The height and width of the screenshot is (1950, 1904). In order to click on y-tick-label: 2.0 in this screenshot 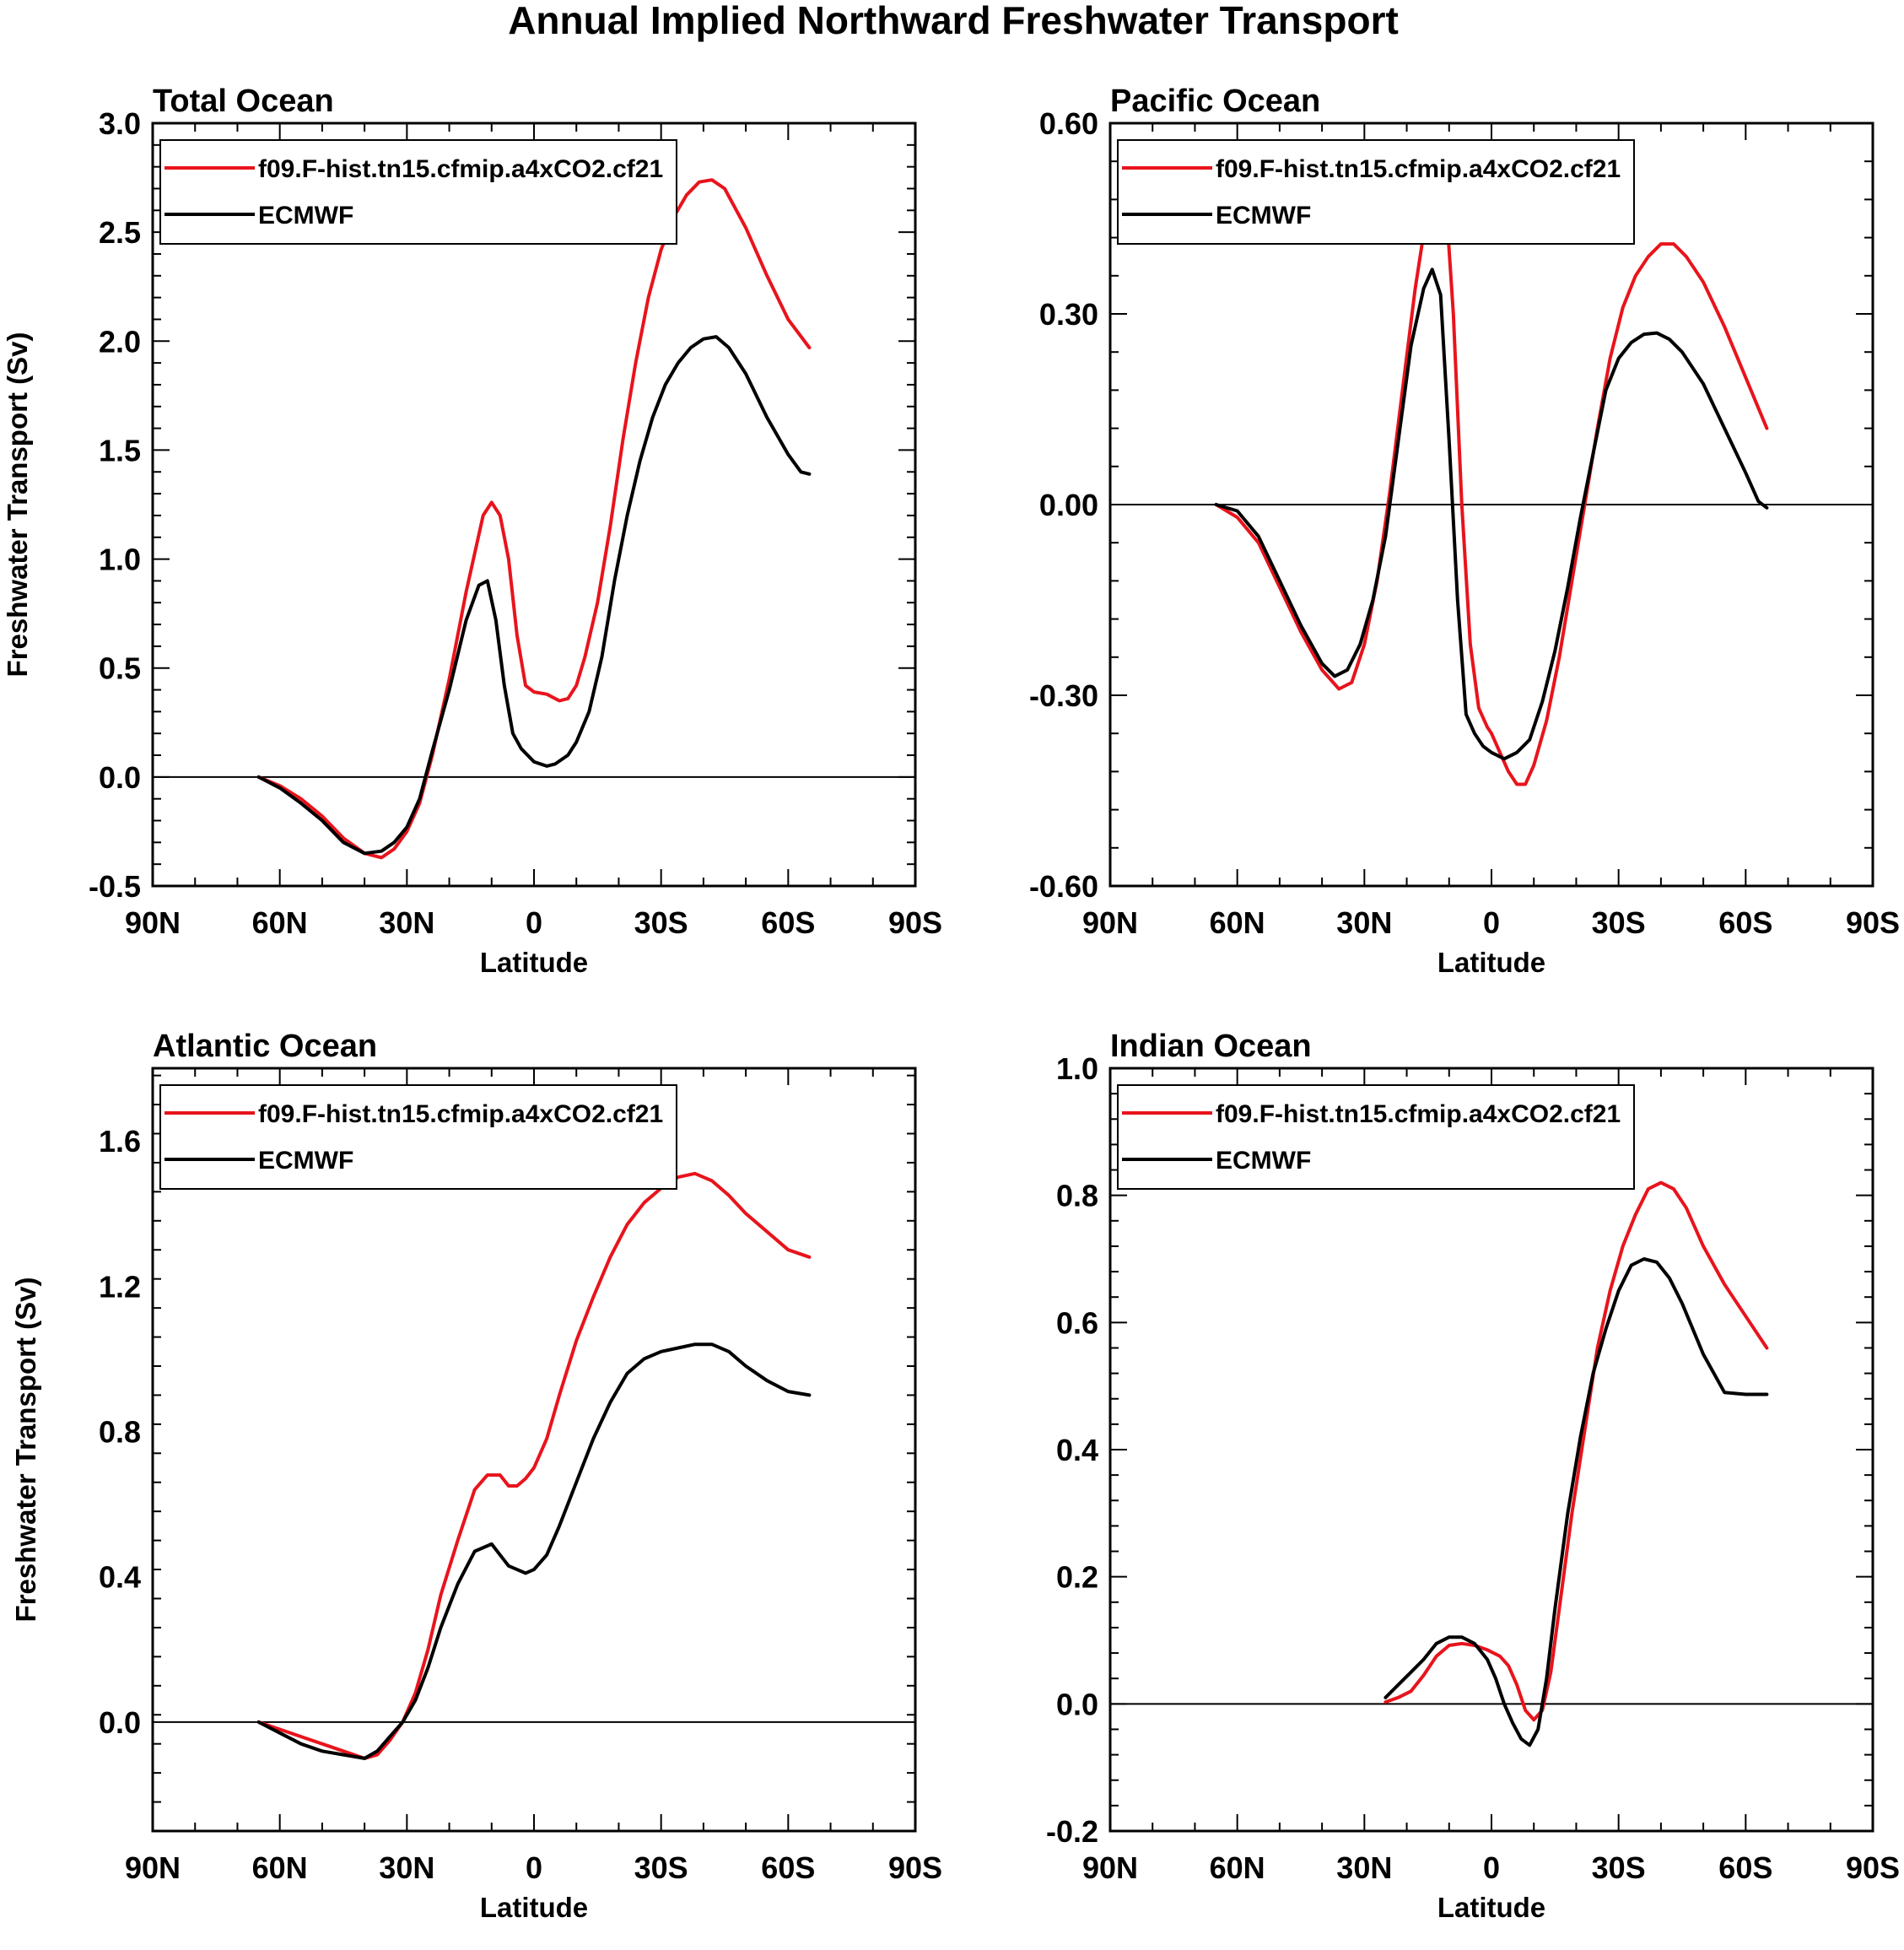, I will do `click(120, 341)`.